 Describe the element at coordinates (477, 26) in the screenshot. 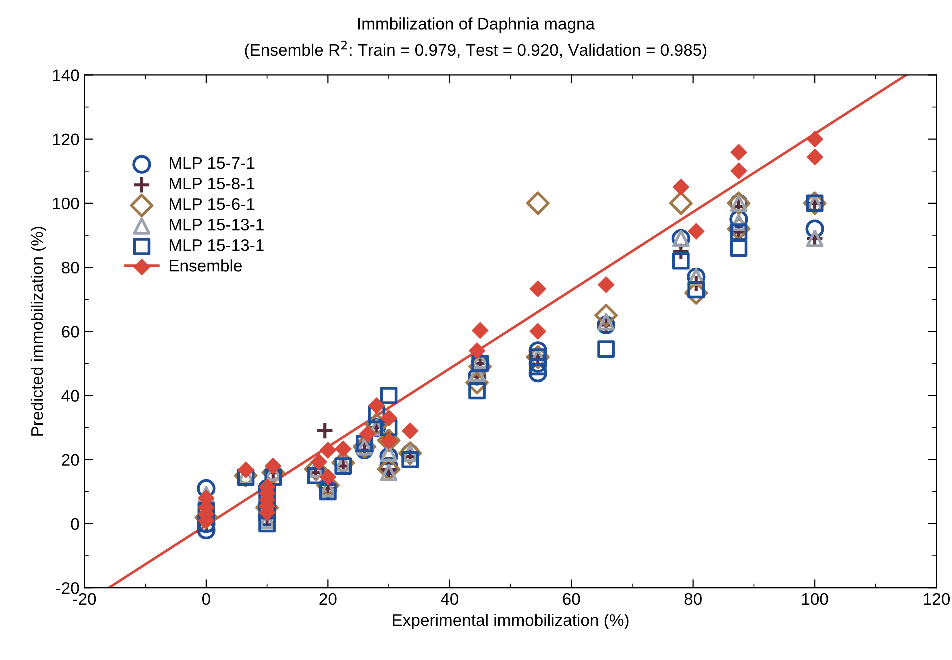

I see `chart-title: Immbilization of Daphnia magna` at that location.